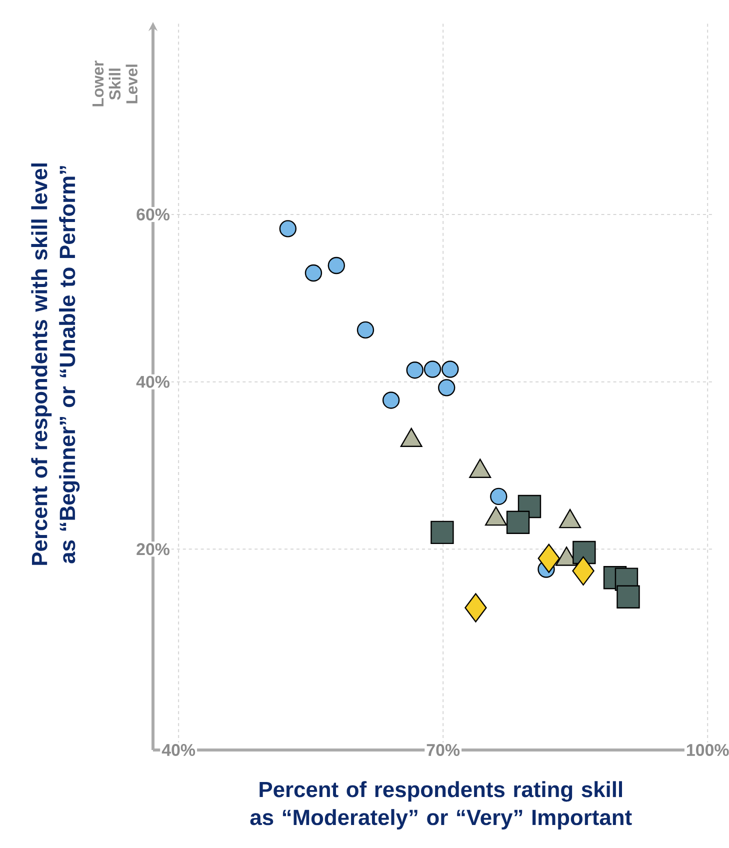 This screenshot has height=848, width=729. What do you see at coordinates (115, 83) in the screenshot?
I see `text: Lower Skill Level` at bounding box center [115, 83].